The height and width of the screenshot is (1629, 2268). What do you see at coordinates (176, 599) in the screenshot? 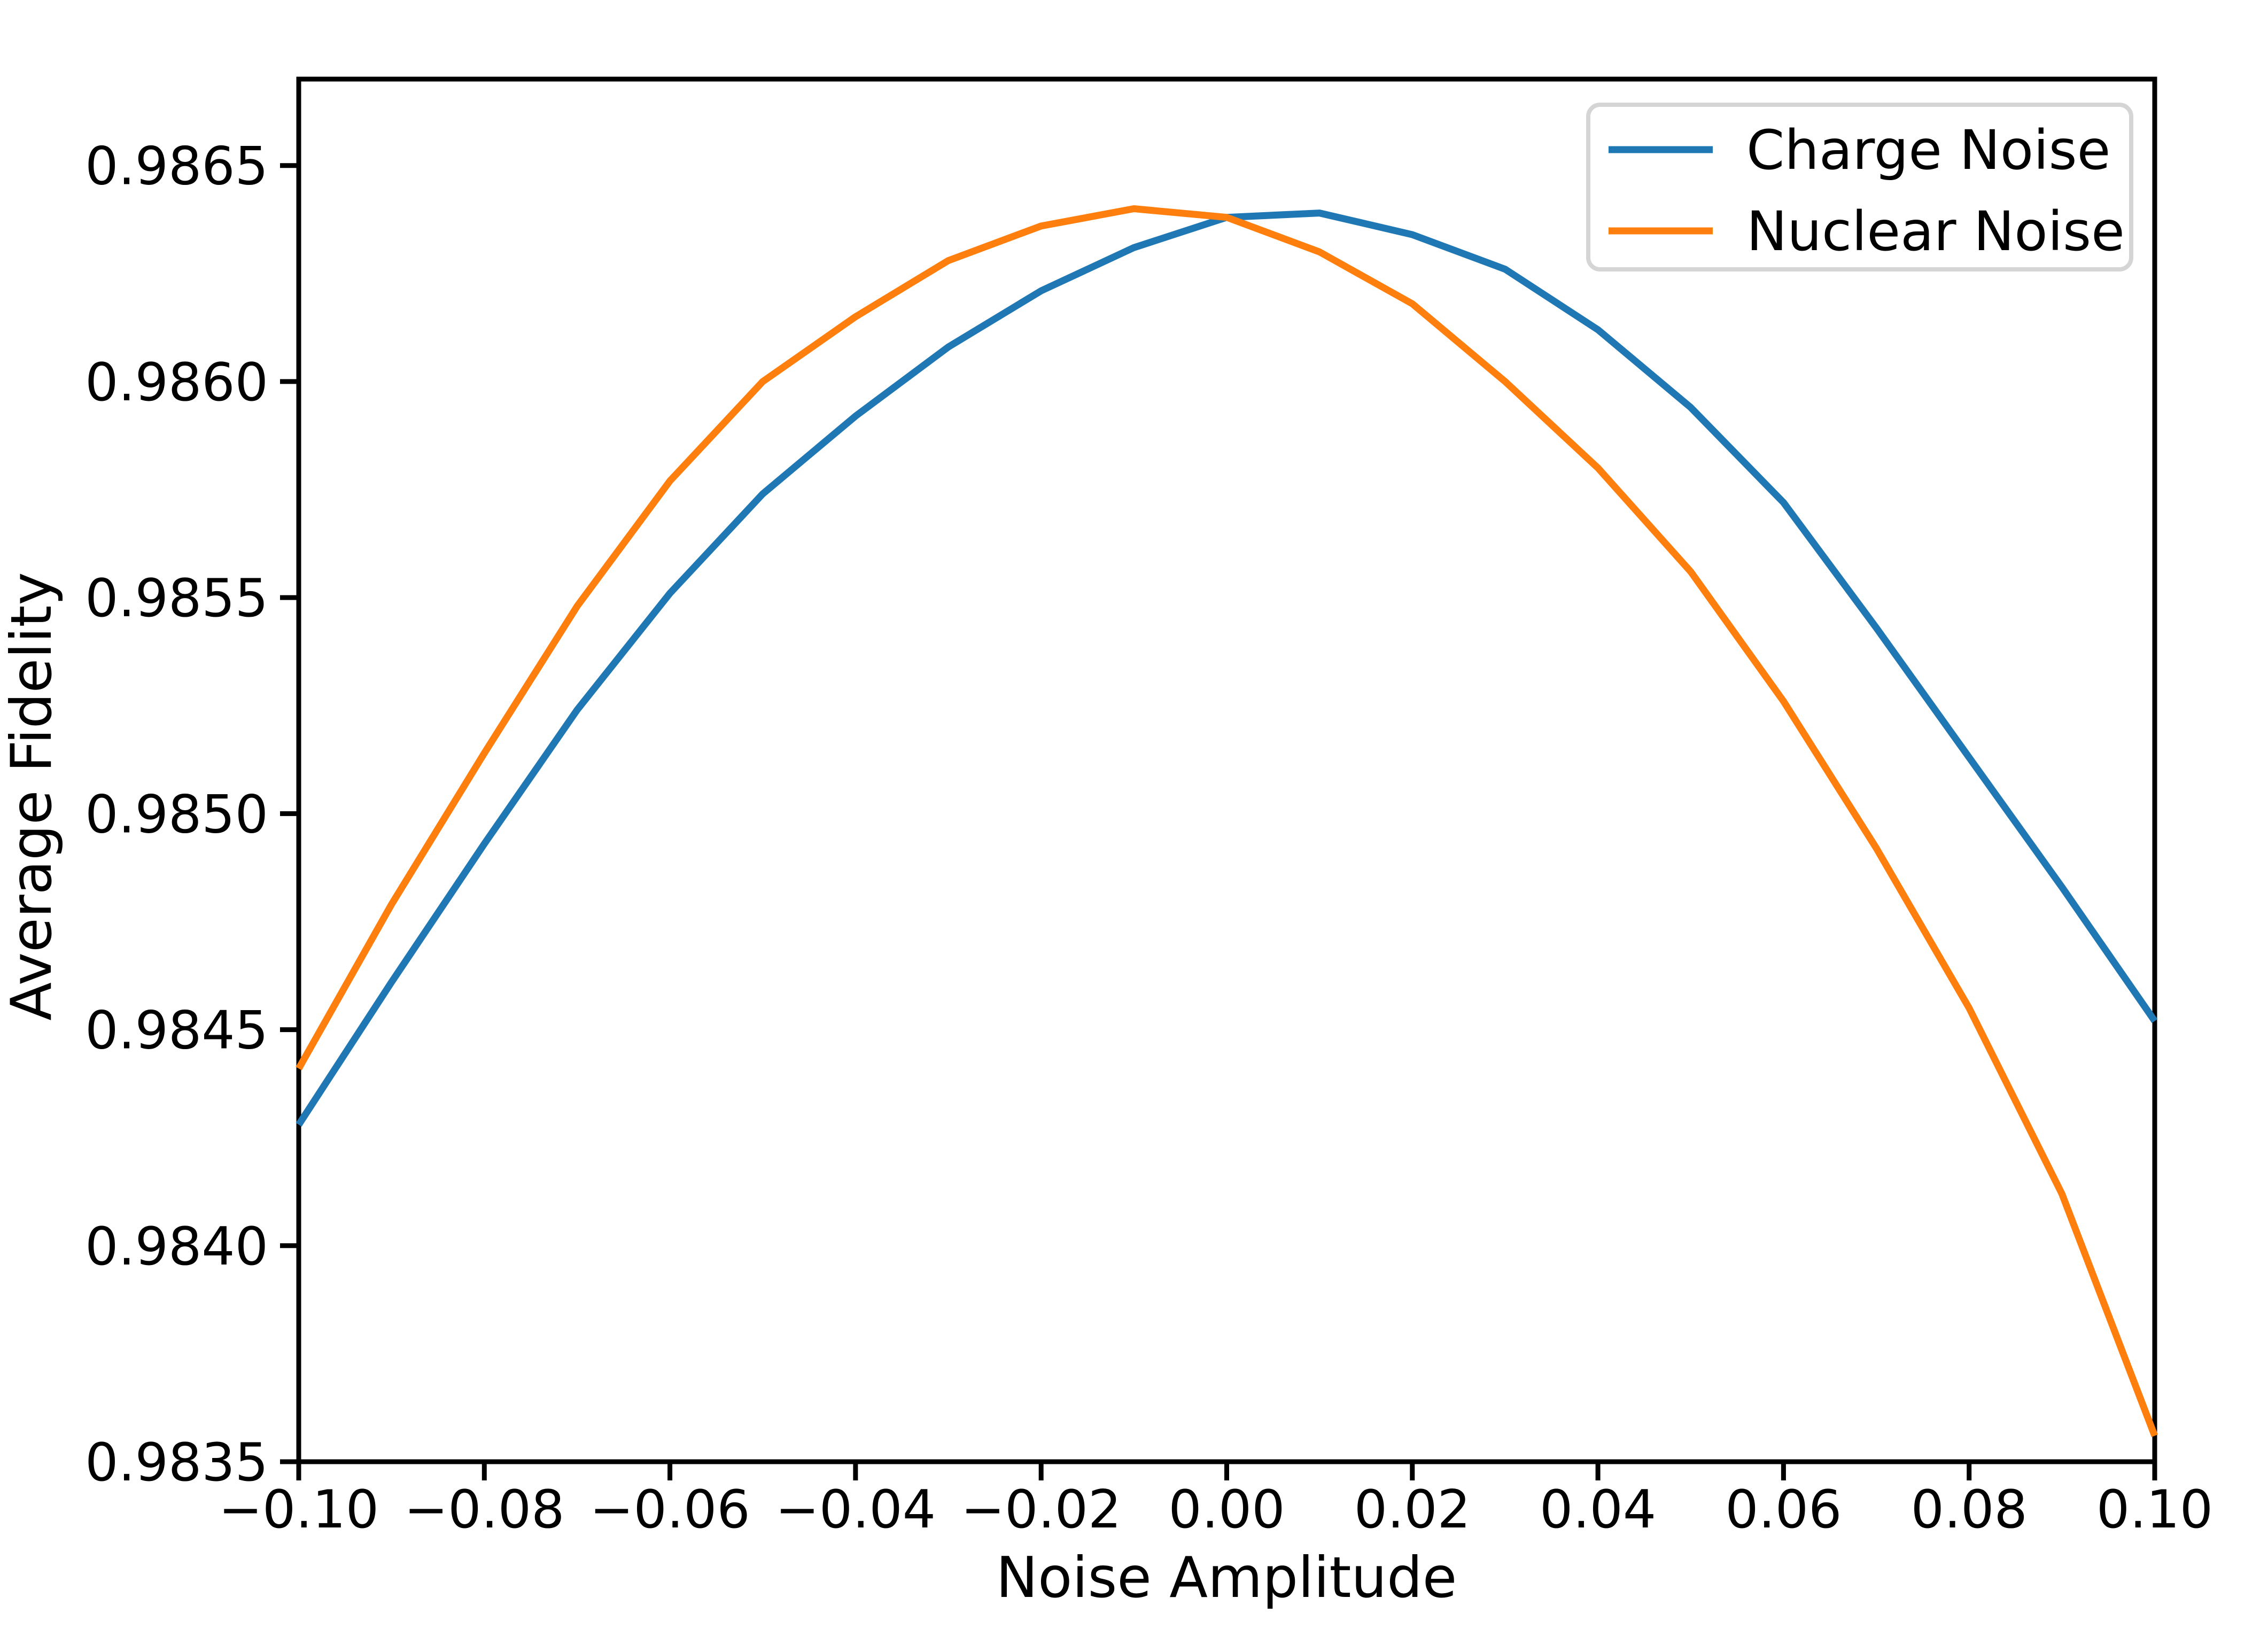
I see `y-tick-label: 0.9855` at bounding box center [176, 599].